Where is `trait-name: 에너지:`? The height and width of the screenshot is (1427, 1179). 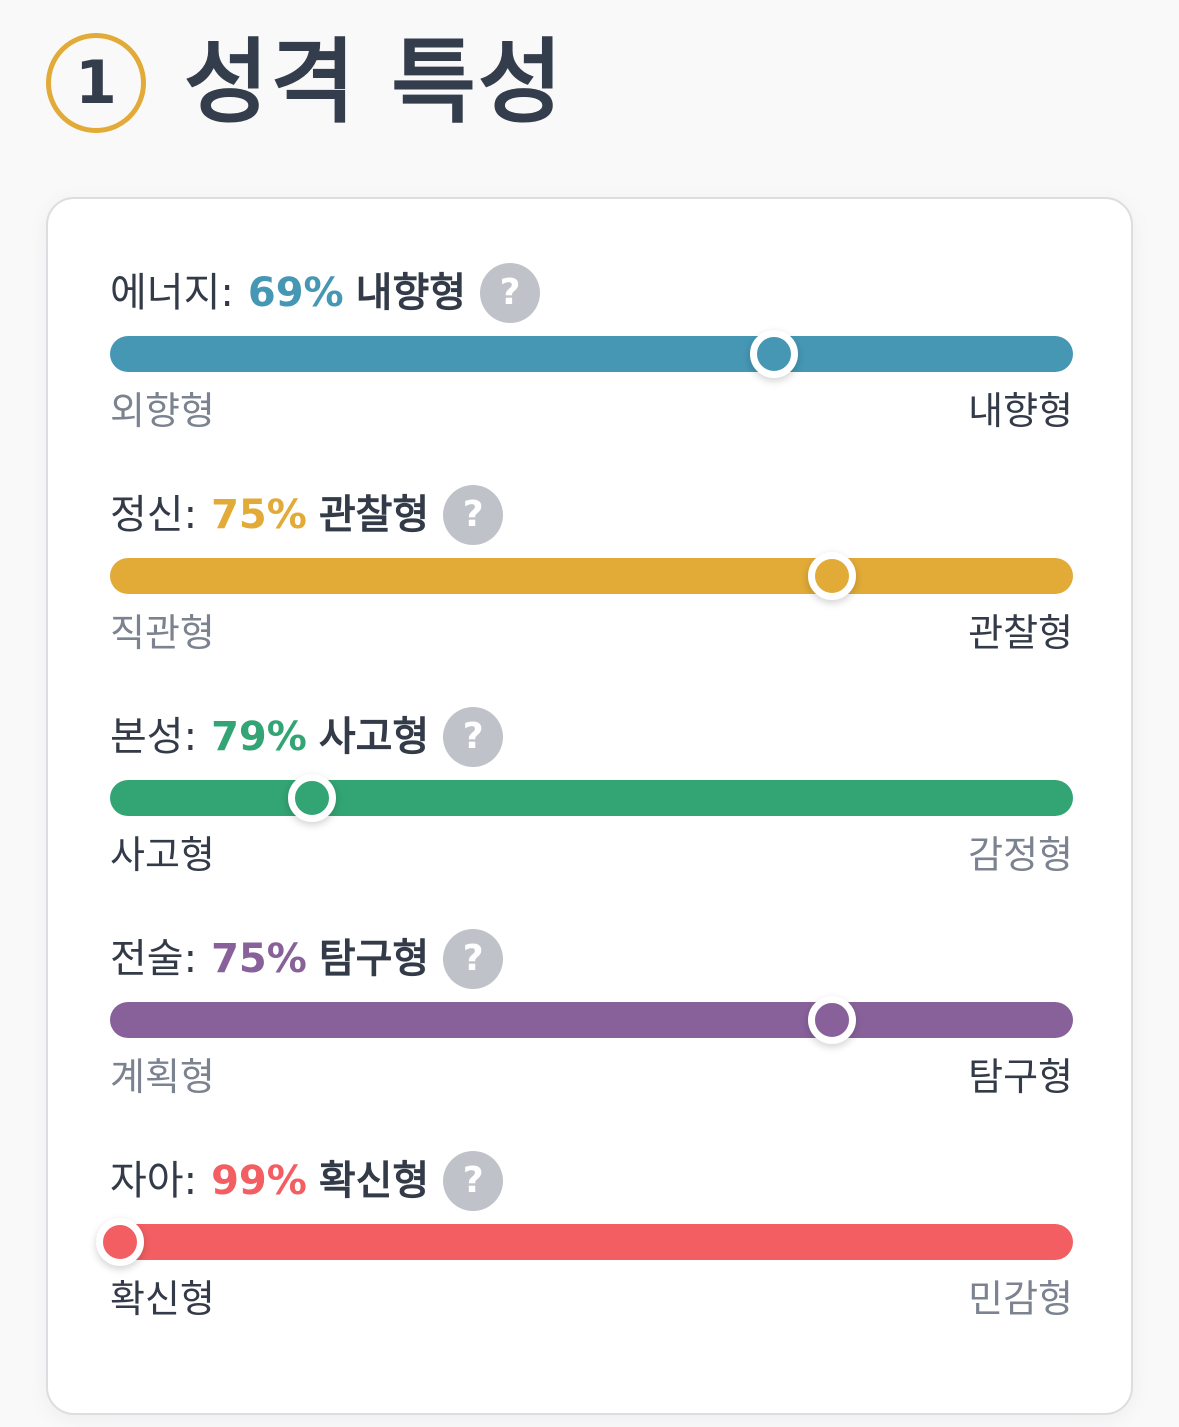
trait-name: 에너지: is located at coordinates (172, 293).